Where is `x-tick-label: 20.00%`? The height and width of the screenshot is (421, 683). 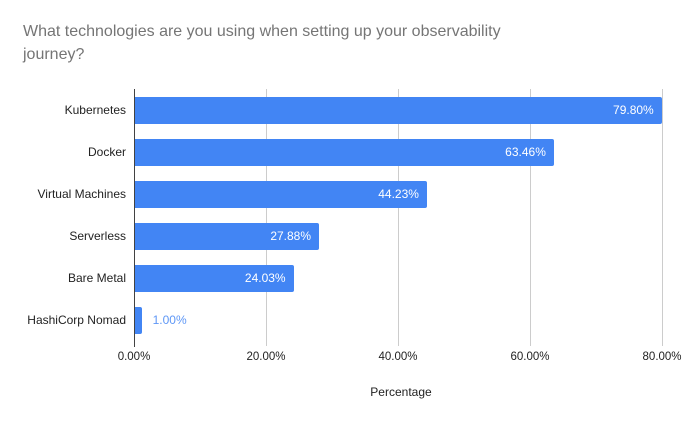
x-tick-label: 20.00% is located at coordinates (266, 357).